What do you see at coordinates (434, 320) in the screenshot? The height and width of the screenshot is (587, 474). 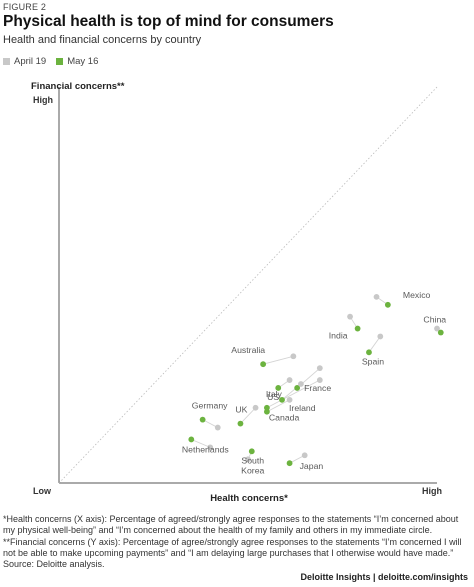 I see `label-china: China` at bounding box center [434, 320].